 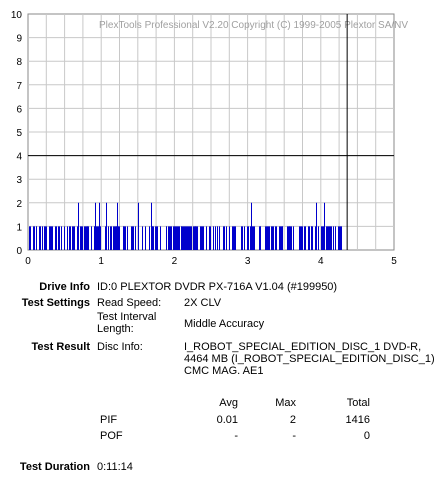 What do you see at coordinates (292, 420) in the screenshot?
I see `pif-max: 2` at bounding box center [292, 420].